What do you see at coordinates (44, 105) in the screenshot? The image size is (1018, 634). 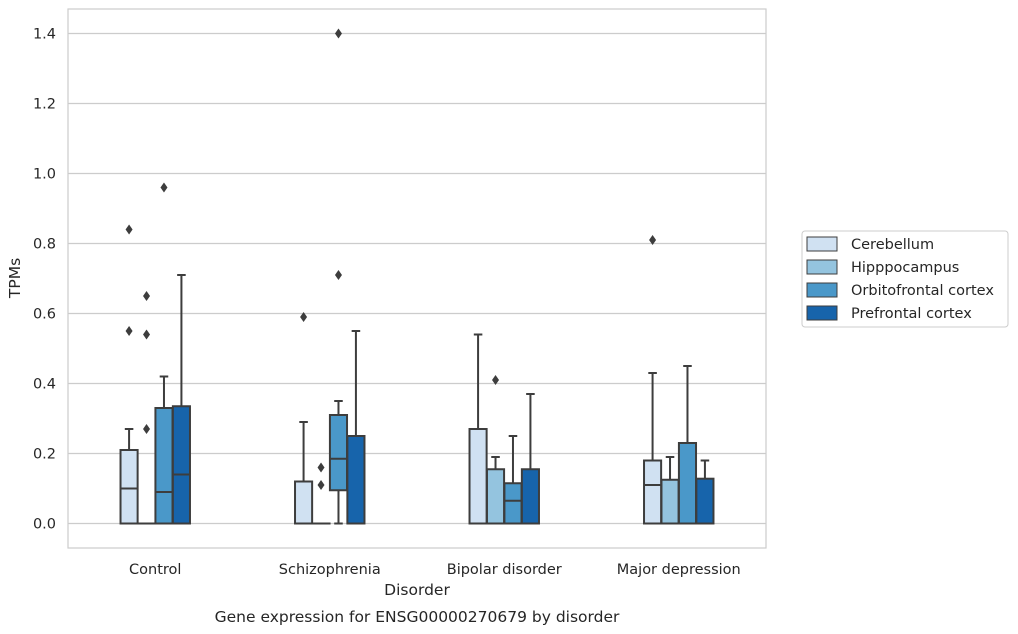 I see `y-tick-label: 1.2` at bounding box center [44, 105].